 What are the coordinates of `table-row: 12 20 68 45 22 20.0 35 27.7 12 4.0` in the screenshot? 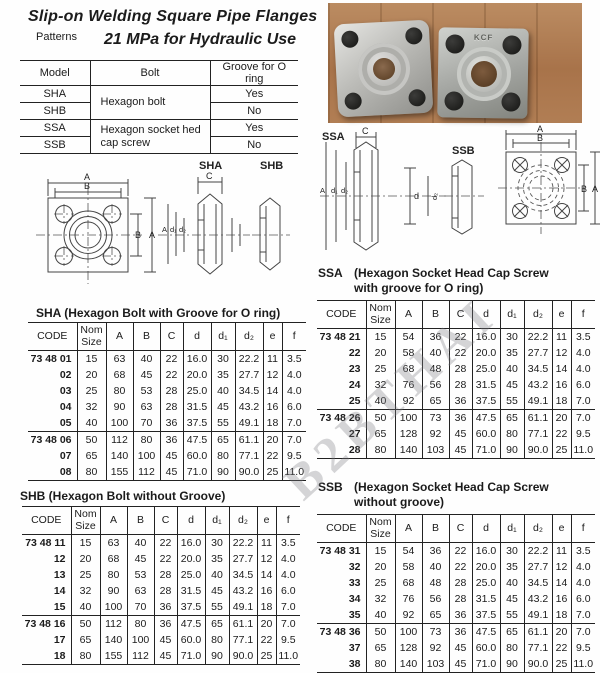 It's located at (161, 559).